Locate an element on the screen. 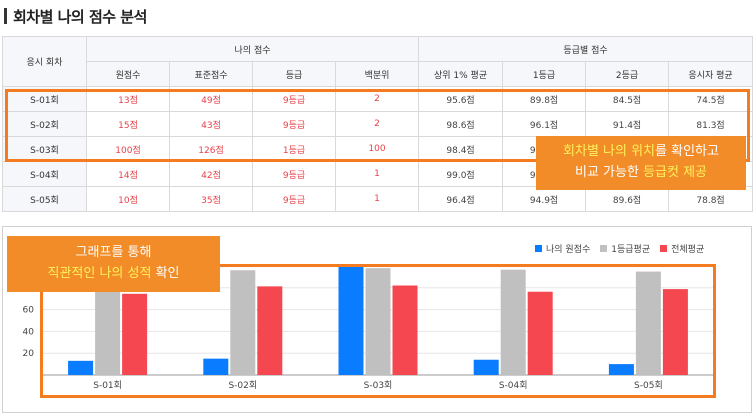 The image size is (756, 415). chart-legend: 나의 원점수 1등급평균 전체평균 is located at coordinates (619, 248).